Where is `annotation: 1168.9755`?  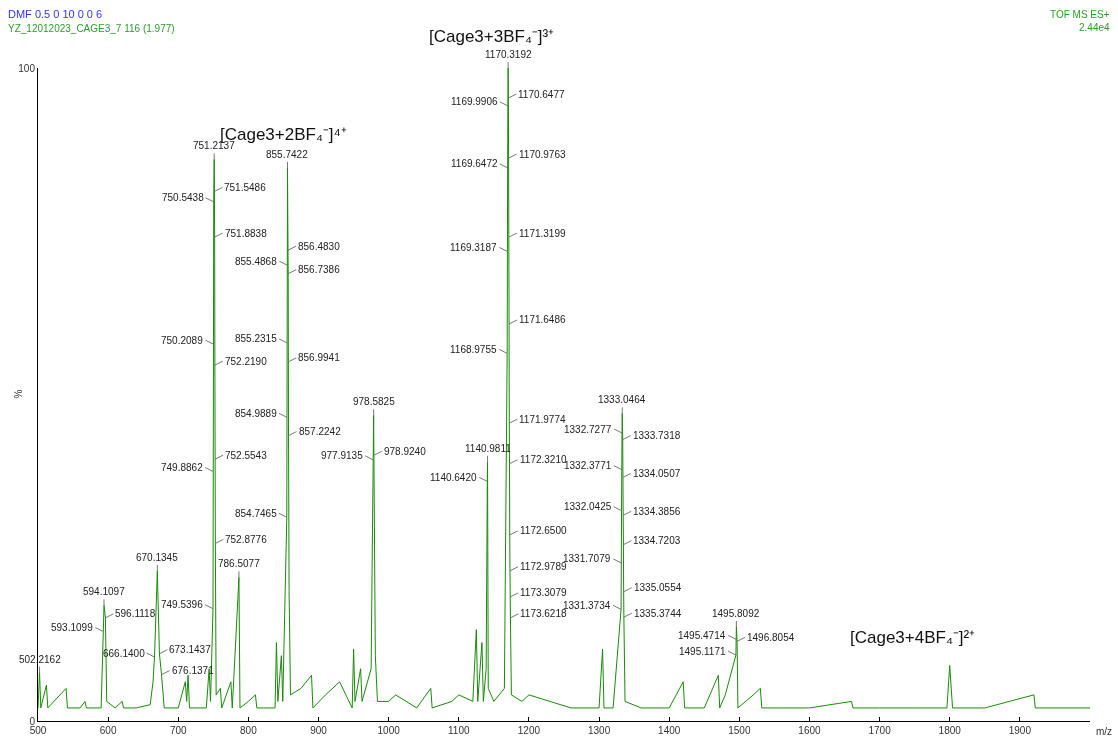
annotation: 1168.9755 is located at coordinates (473, 349).